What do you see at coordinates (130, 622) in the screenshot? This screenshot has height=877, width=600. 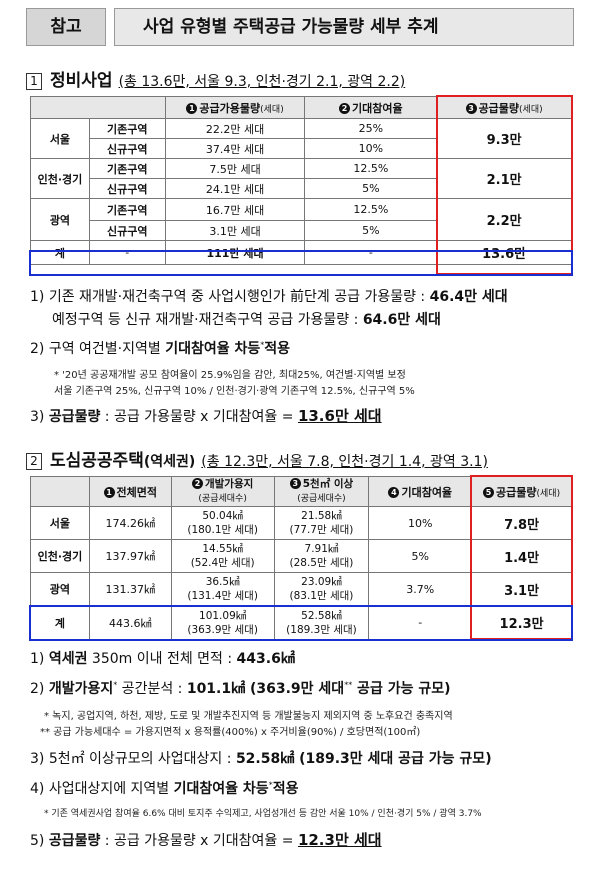 I see `sum-area: 443.6㎢` at bounding box center [130, 622].